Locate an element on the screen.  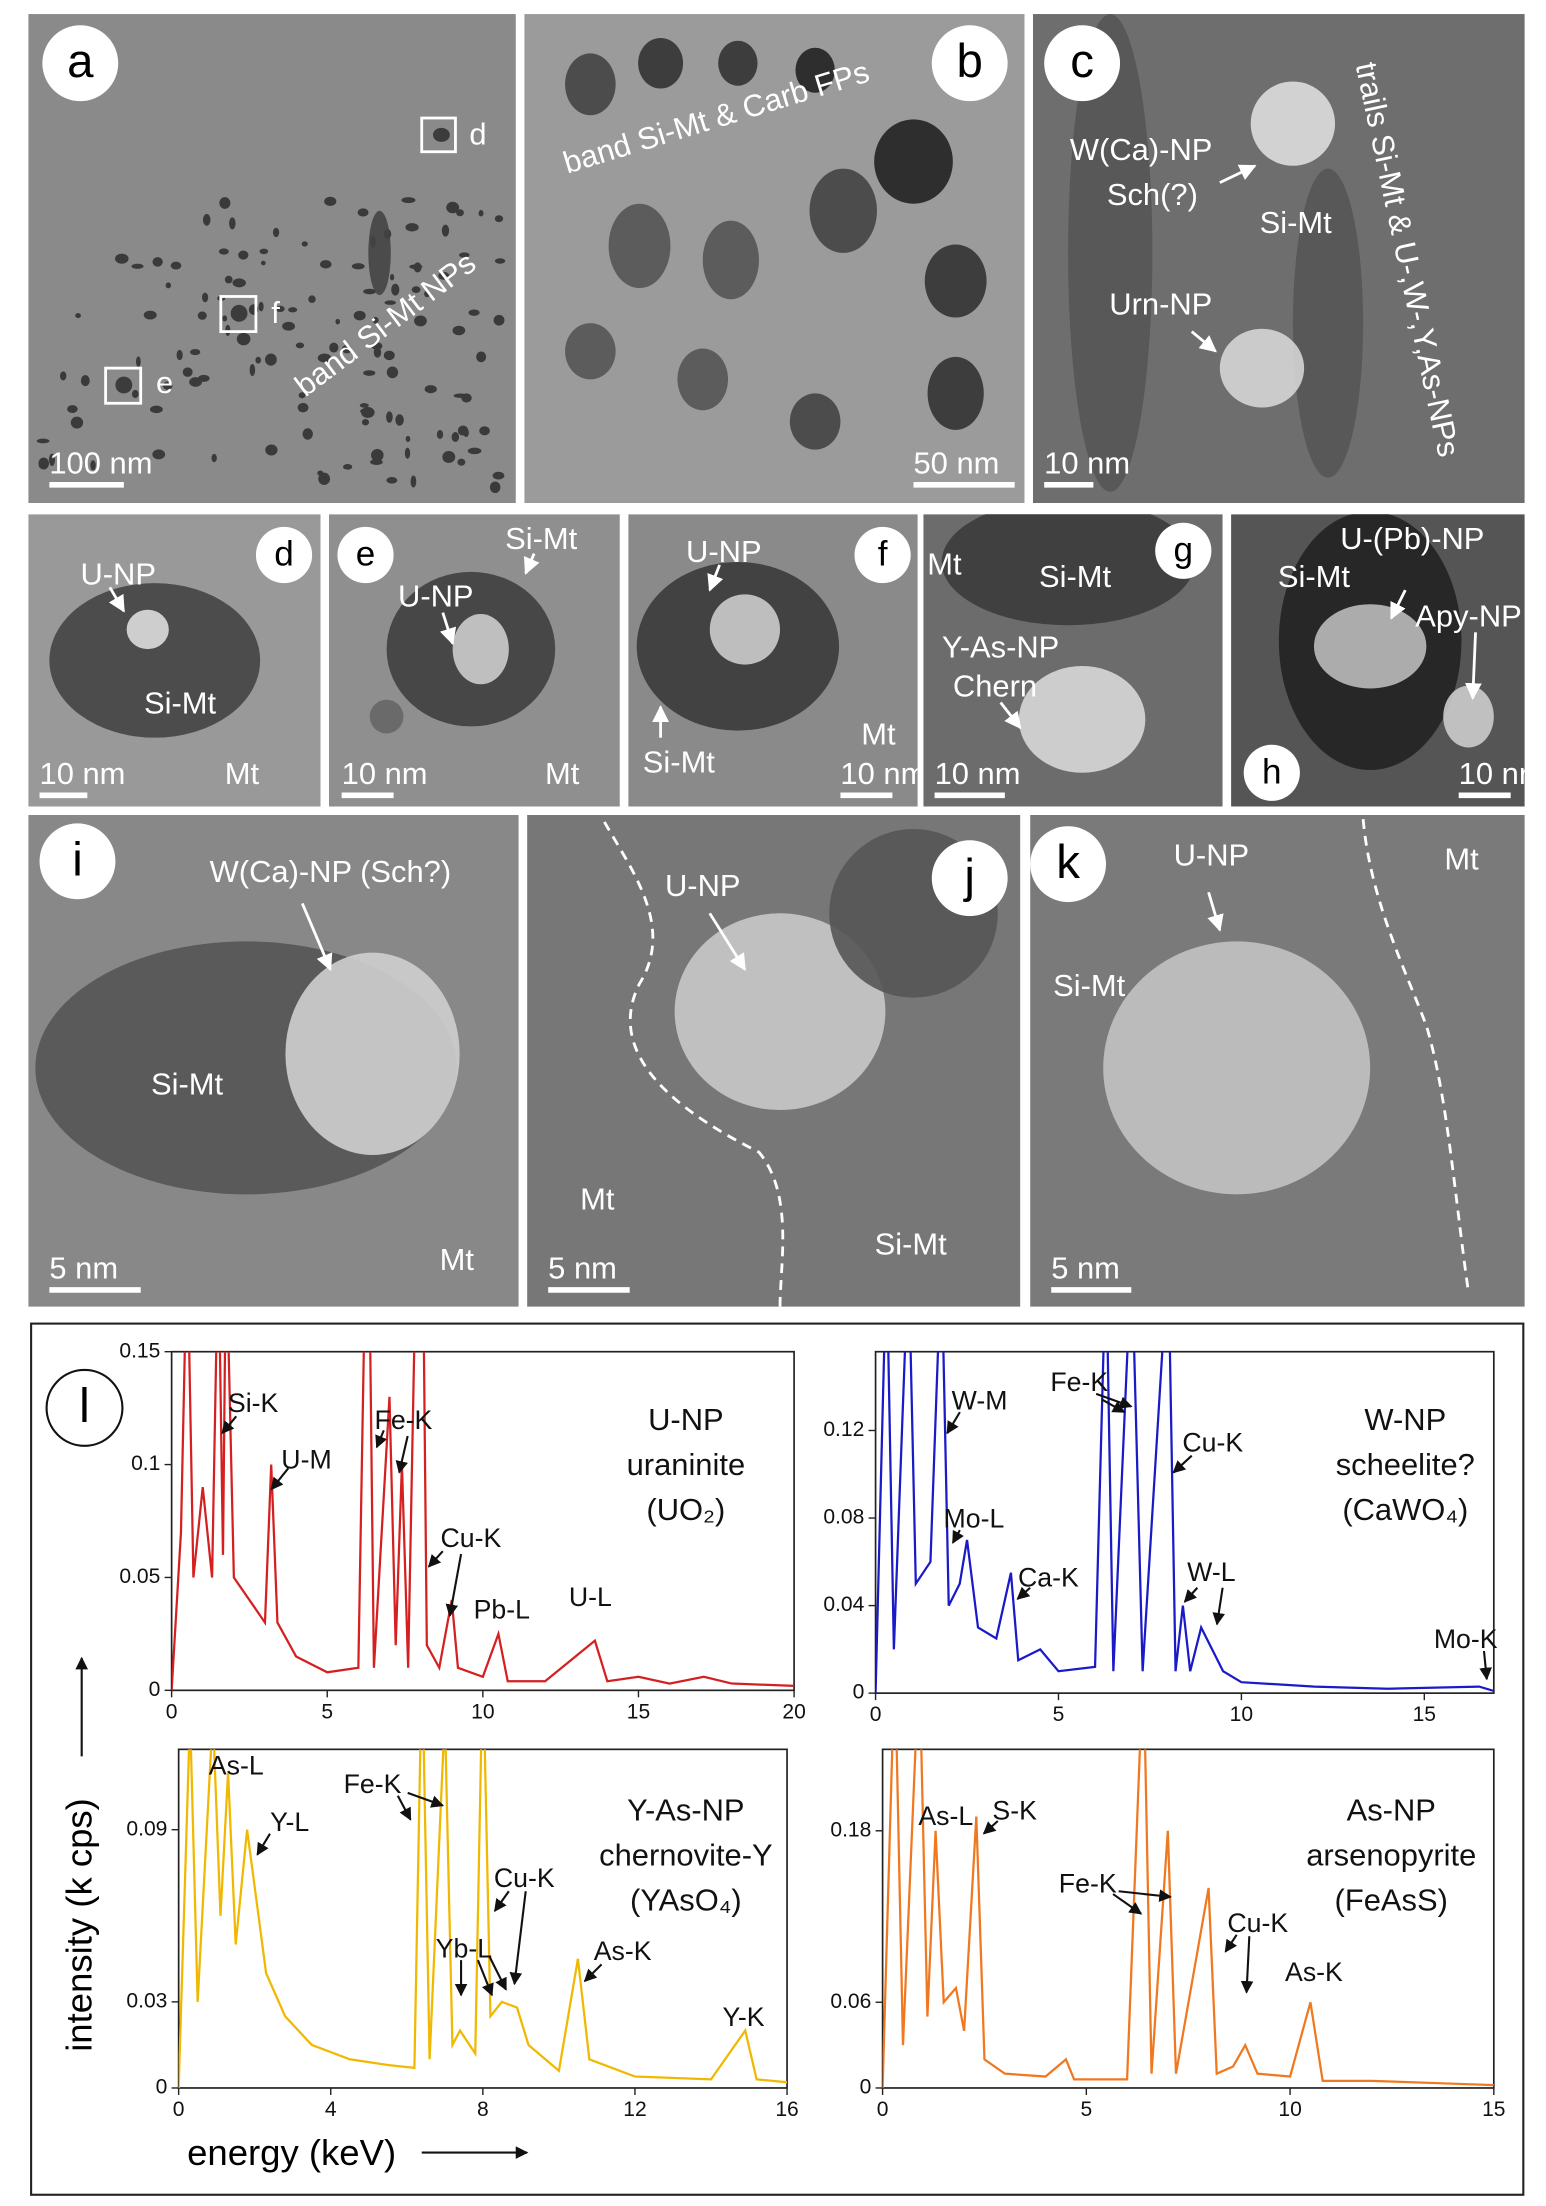
scale-bar-label: 5 nm is located at coordinates (1085, 1267).